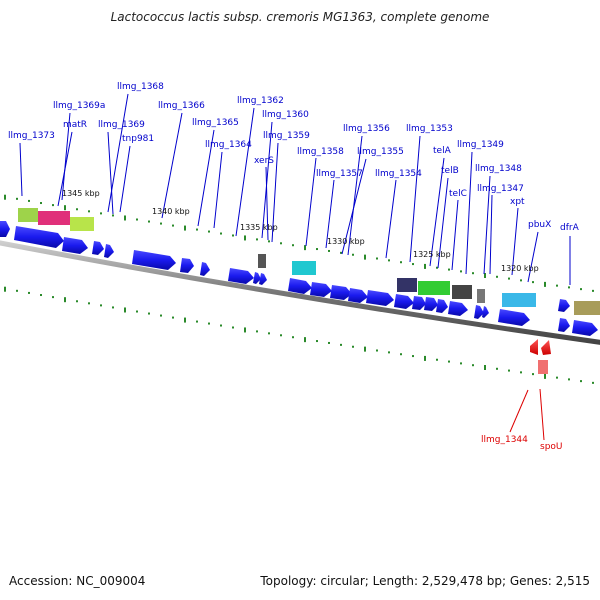 The width and height of the screenshot is (600, 600). What do you see at coordinates (82, 224) in the screenshot?
I see `feature-box-lime` at bounding box center [82, 224].